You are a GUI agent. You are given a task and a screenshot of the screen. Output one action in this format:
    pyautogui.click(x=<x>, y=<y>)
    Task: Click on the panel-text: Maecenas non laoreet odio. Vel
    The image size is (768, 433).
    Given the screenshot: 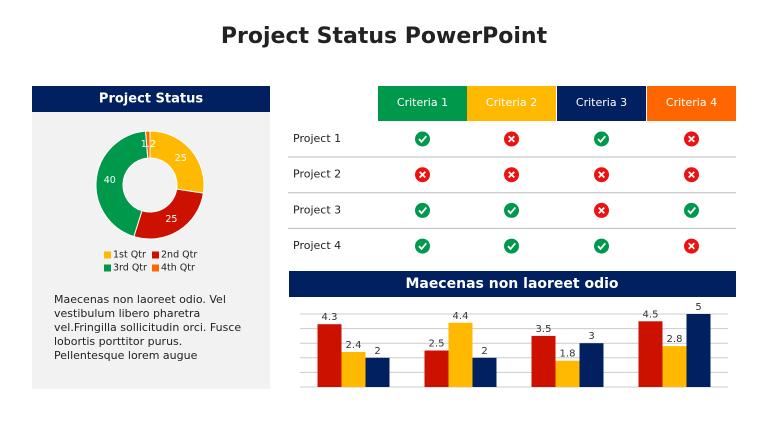 What is the action you would take?
    pyautogui.click(x=140, y=299)
    